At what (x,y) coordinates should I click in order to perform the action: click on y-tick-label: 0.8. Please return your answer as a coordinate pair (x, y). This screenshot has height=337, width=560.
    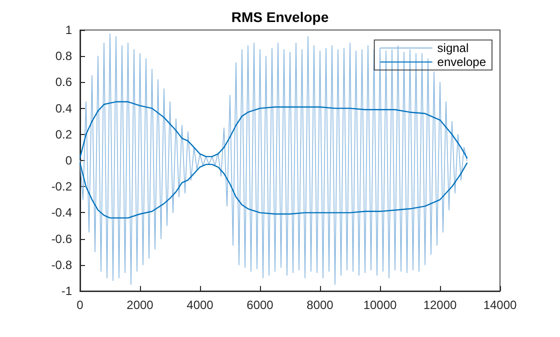
    Looking at the image, I should click on (63, 56).